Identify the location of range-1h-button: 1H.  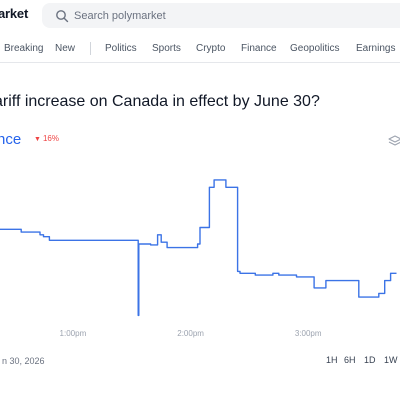
(332, 360).